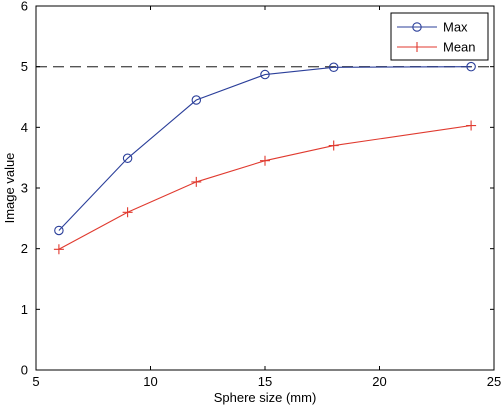 The image size is (502, 408). What do you see at coordinates (459, 47) in the screenshot?
I see `legend-label: Mean` at bounding box center [459, 47].